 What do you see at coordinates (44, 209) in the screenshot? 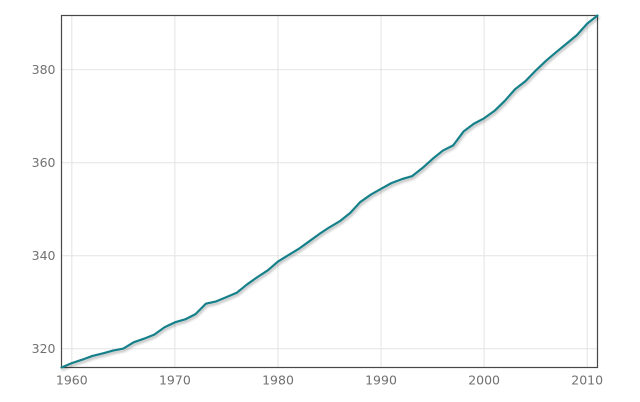
I see `y-tick-labels: 320 340 360 380` at bounding box center [44, 209].